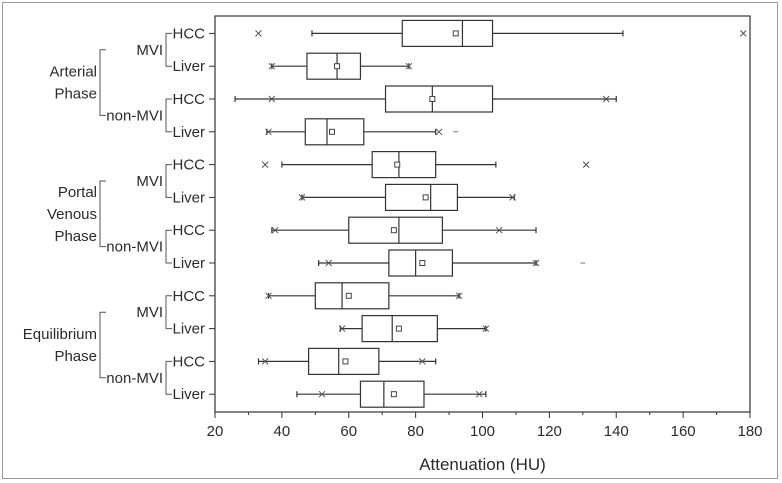  I want to click on x-tick-label: 60, so click(348, 431).